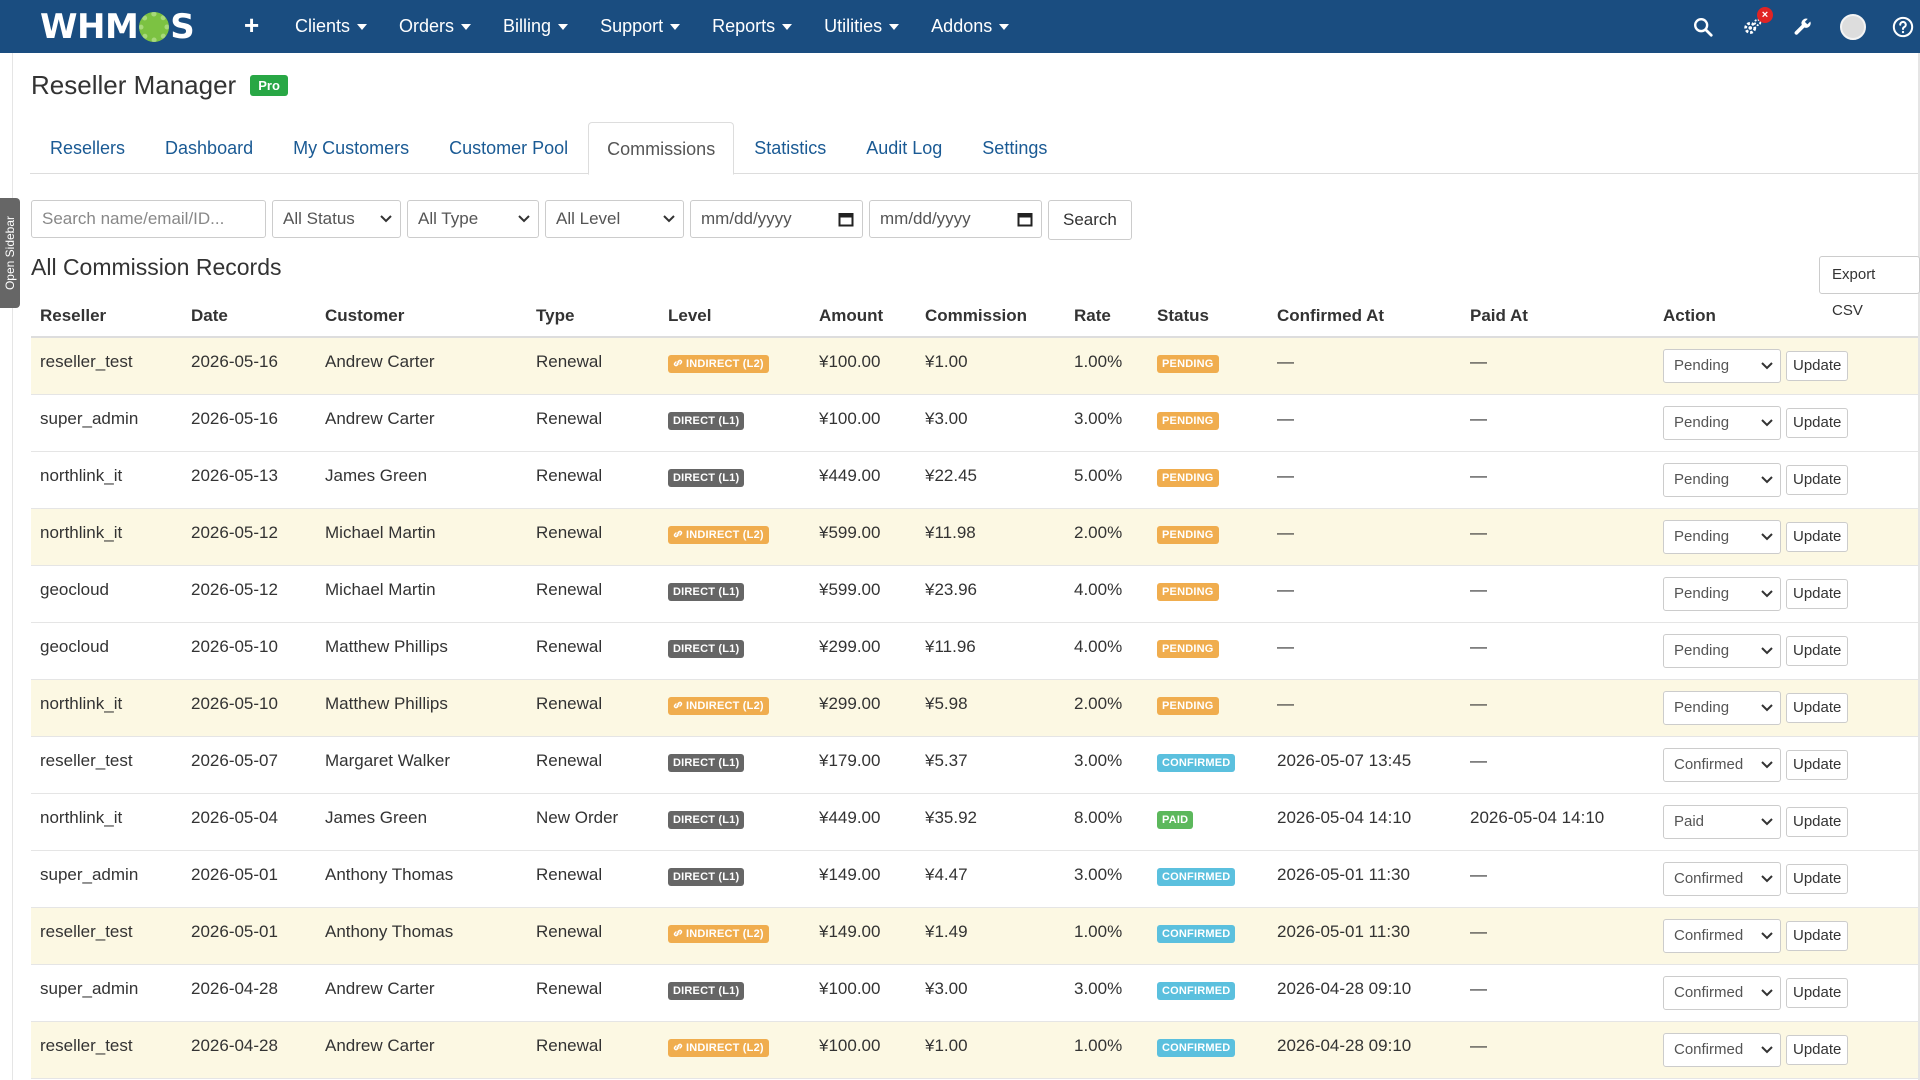 The height and width of the screenshot is (1080, 1920). Describe the element at coordinates (73, 315) in the screenshot. I see `col-reseller: Reseller` at that location.